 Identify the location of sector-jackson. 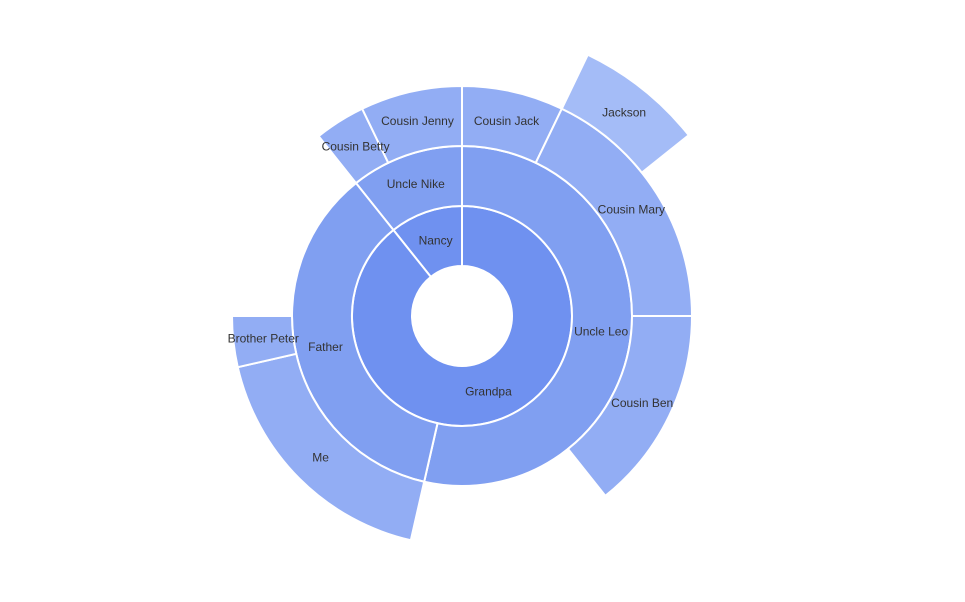
(625, 113).